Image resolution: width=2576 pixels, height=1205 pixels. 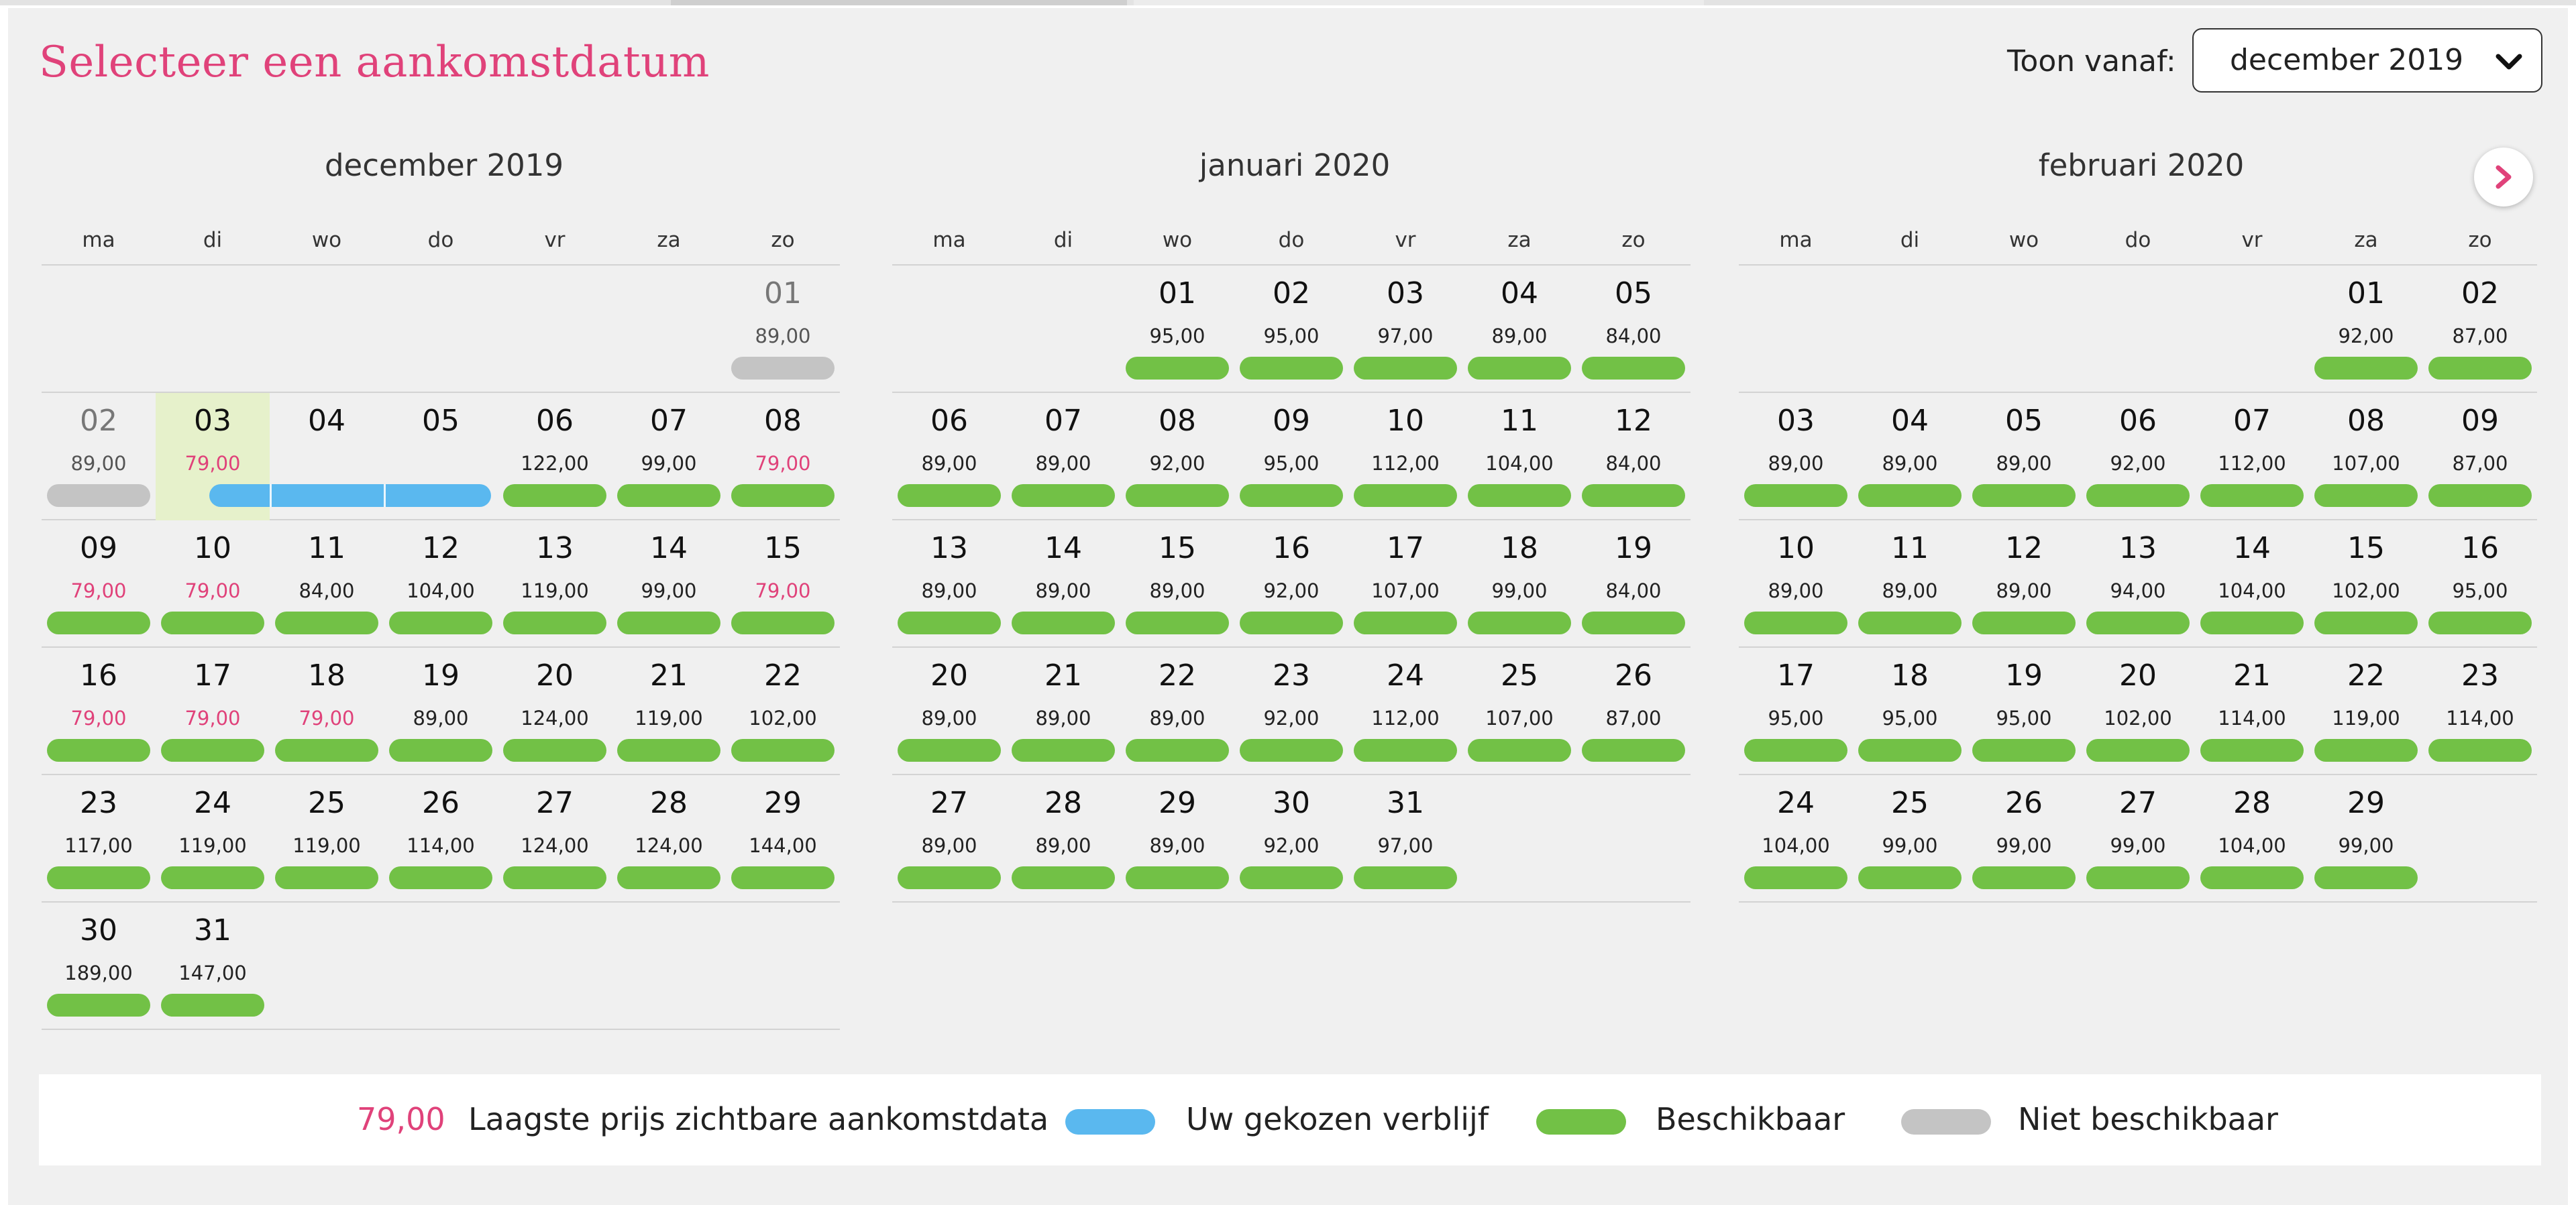 I want to click on day-cell: 15 102,00, so click(x=2366, y=584).